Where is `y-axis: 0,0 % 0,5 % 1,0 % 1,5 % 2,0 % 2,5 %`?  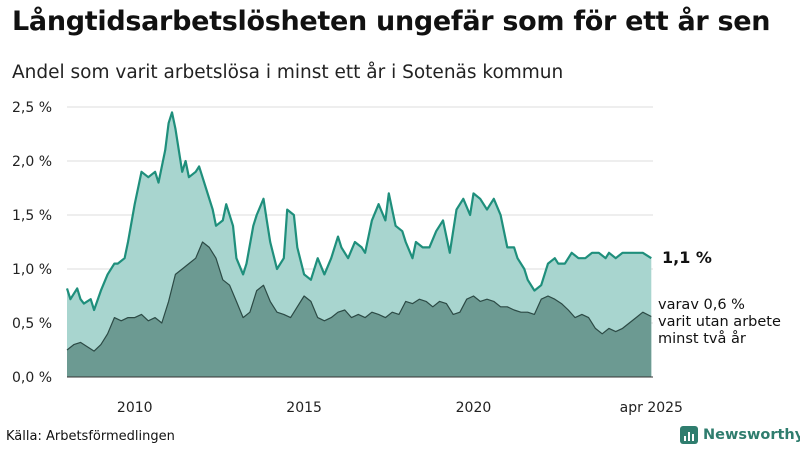
y-axis: 0,0 % 0,5 % 1,0 % 1,5 % 2,0 % 2,5 % is located at coordinates (32, 243).